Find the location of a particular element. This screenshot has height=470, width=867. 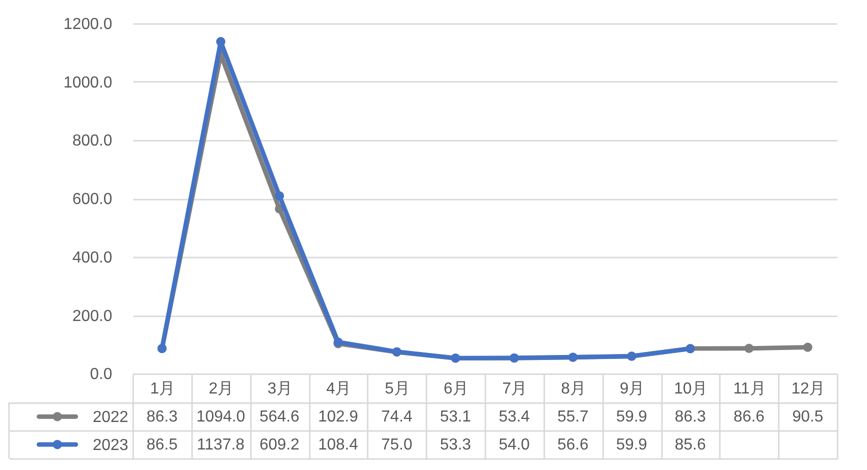

x-tick-label: 6月 is located at coordinates (456, 389).